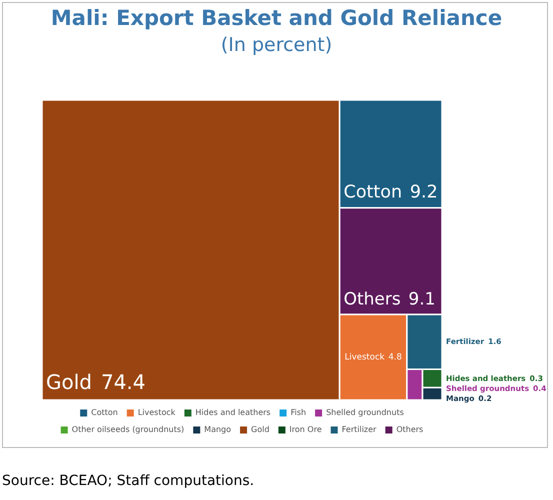  What do you see at coordinates (422, 299) in the screenshot?
I see `data-label: 9.1` at bounding box center [422, 299].